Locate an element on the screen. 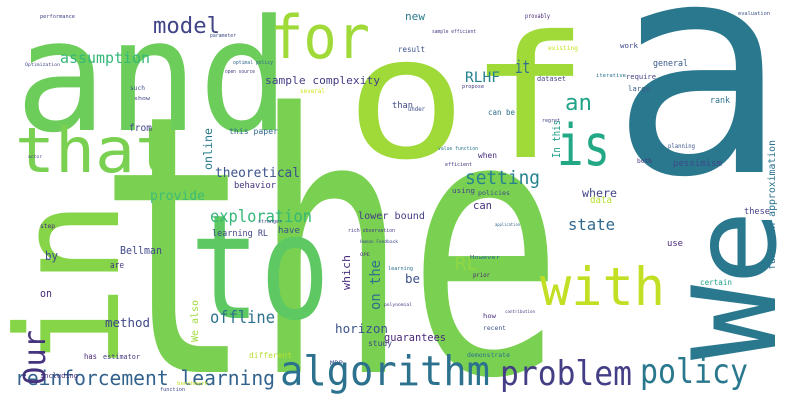  word: these is located at coordinates (757, 212).